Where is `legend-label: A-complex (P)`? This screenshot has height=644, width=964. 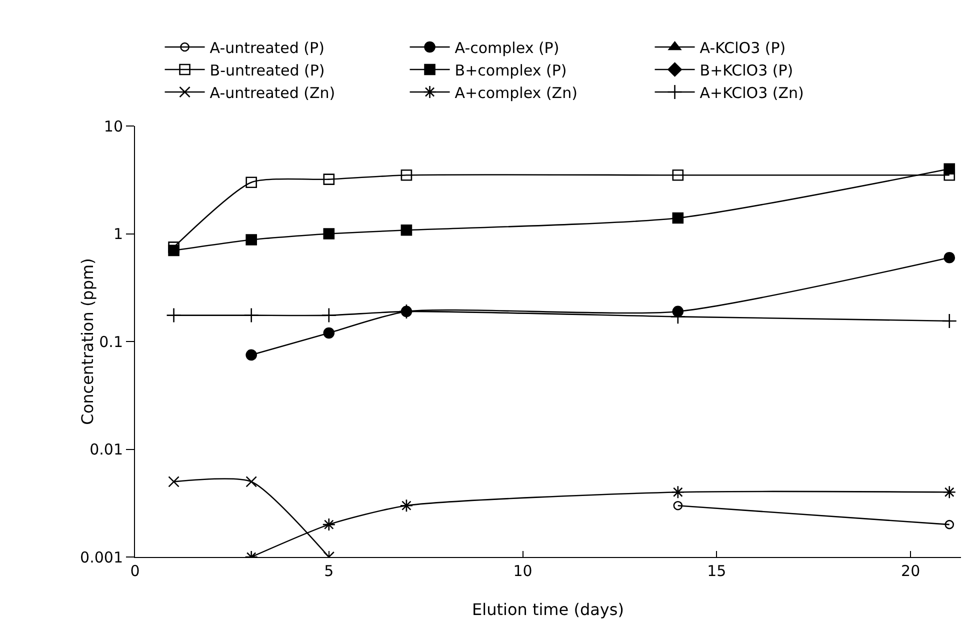 legend-label: A-complex (P) is located at coordinates (507, 47).